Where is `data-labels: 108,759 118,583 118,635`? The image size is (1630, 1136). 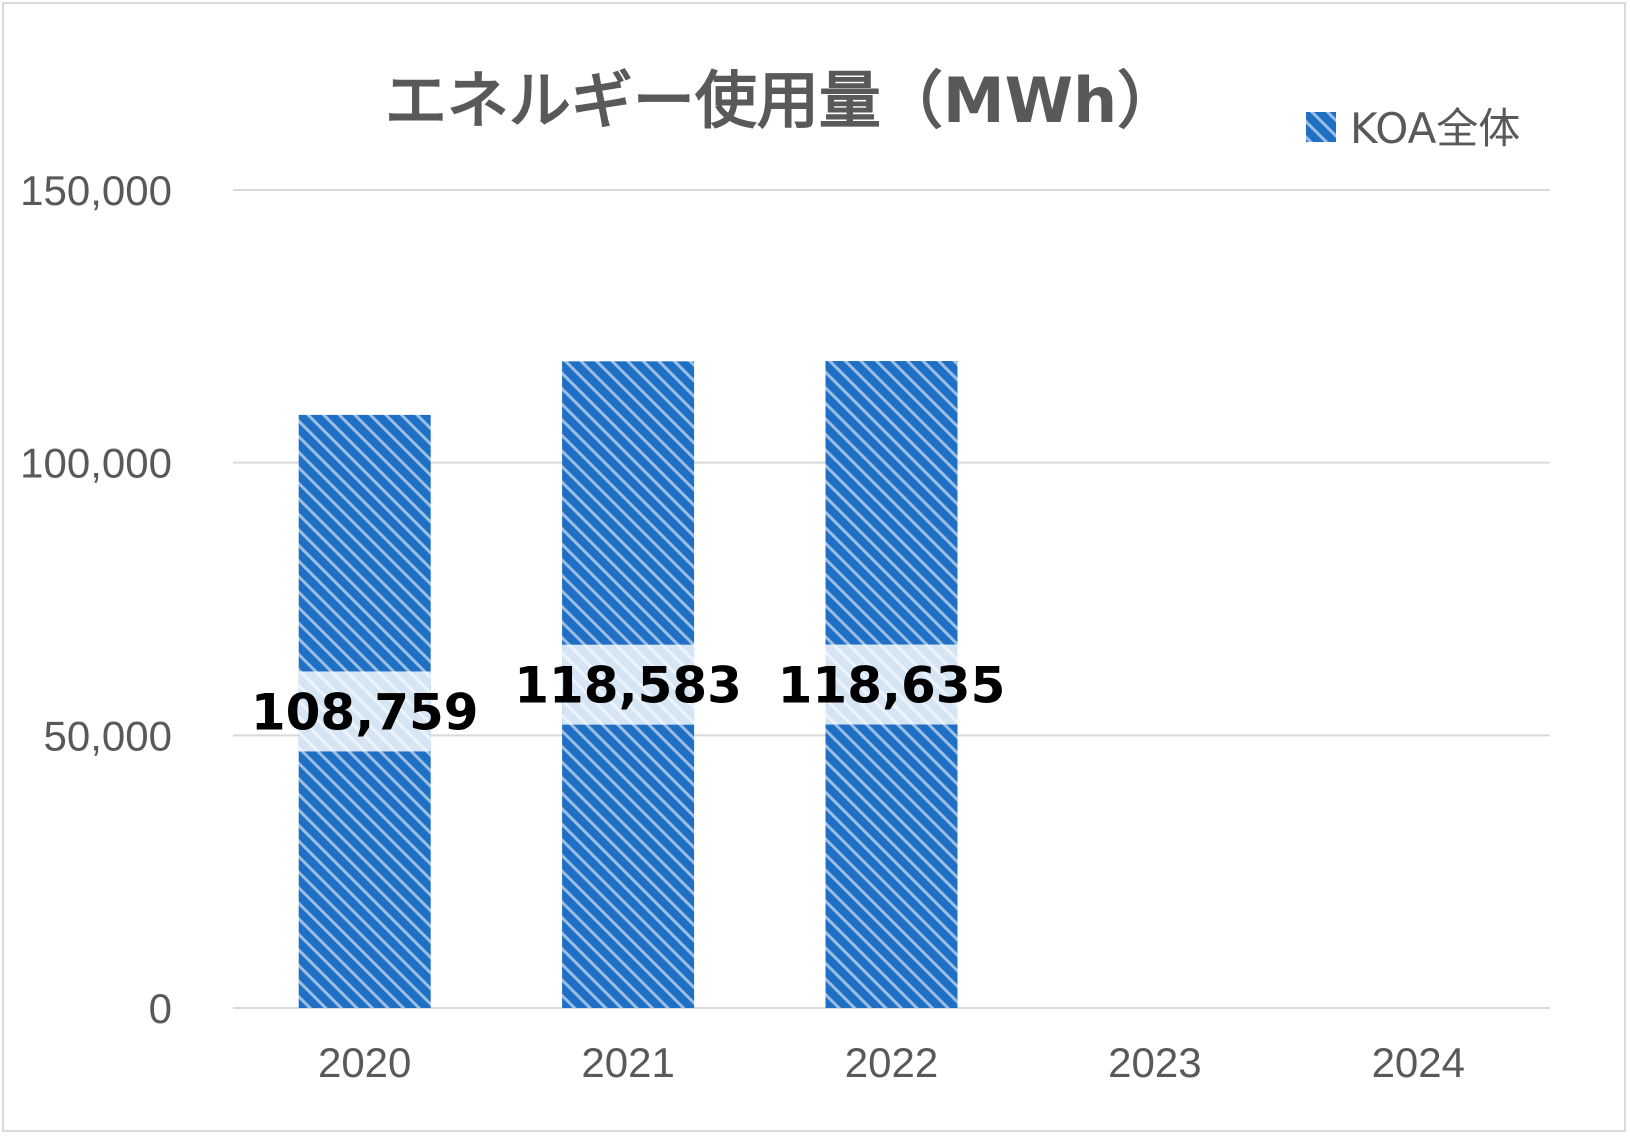
data-labels: 108,759 118,583 118,635 is located at coordinates (628, 698).